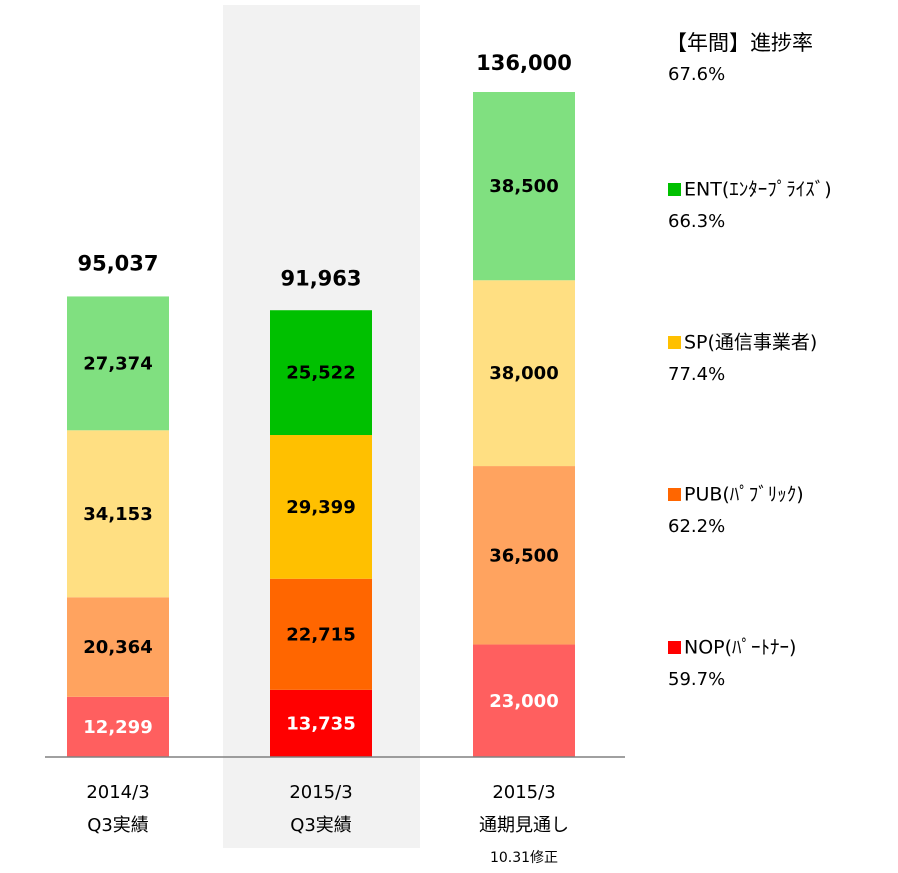 This screenshot has width=898, height=873. I want to click on segment-label: 22,715, so click(320, 634).